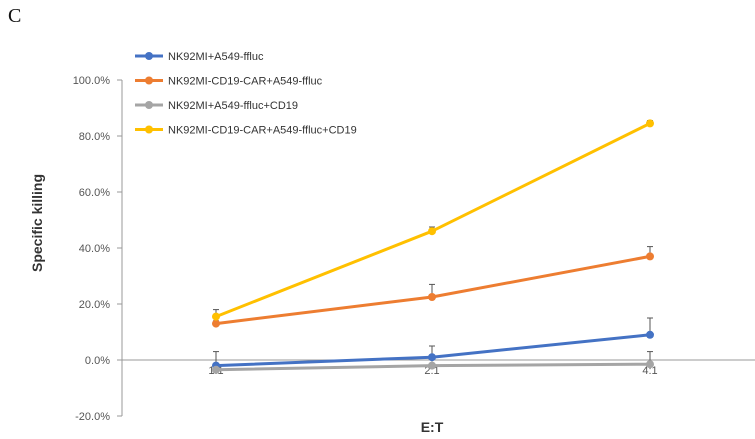  Describe the element at coordinates (94, 249) in the screenshot. I see `y-tick-label: 40.0%` at that location.